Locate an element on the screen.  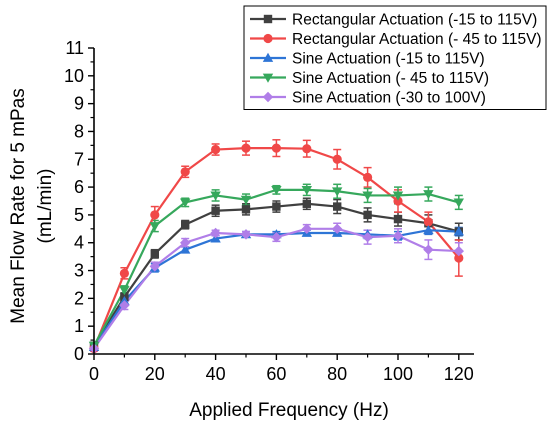
x-axis-title: Applied Frequency (Hz) is located at coordinates (289, 410).